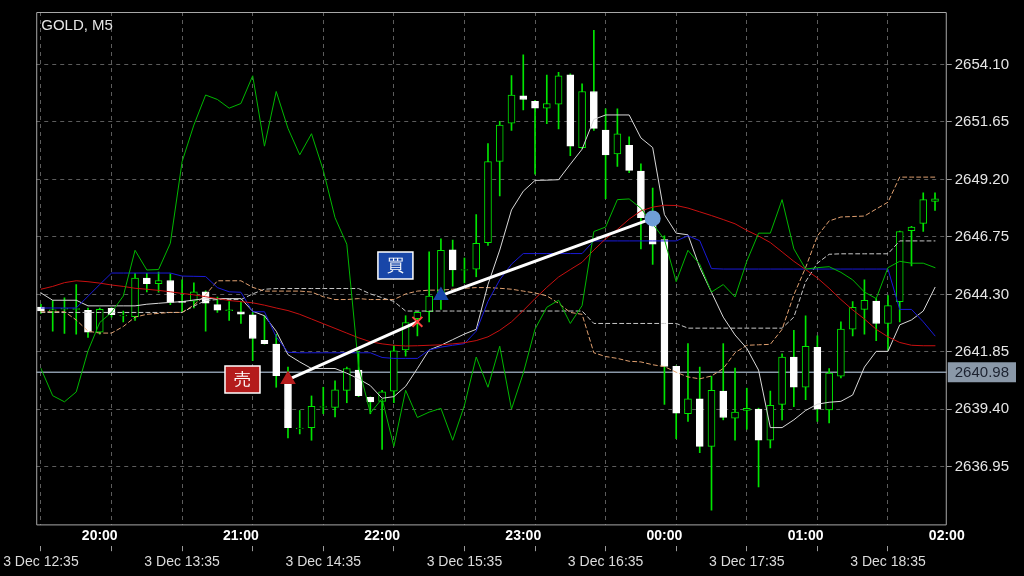 This screenshot has height=576, width=1024. Describe the element at coordinates (982, 372) in the screenshot. I see `ref-line-label: 2640.98` at that location.